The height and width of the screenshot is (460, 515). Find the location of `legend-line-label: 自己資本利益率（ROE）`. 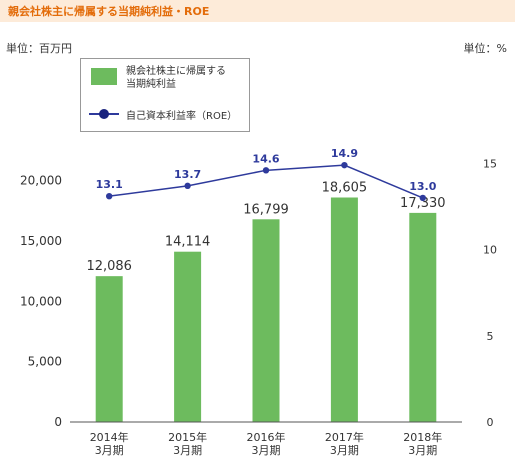

legend-line-label: 自己資本利益率（ROE） is located at coordinates (182, 116).